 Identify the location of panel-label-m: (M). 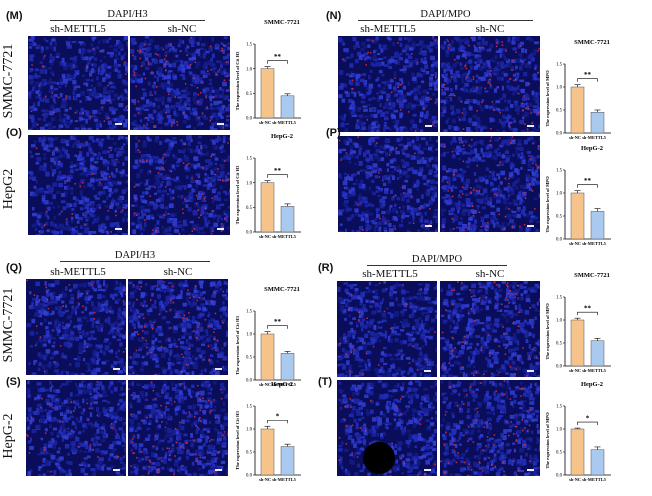
(14, 16).